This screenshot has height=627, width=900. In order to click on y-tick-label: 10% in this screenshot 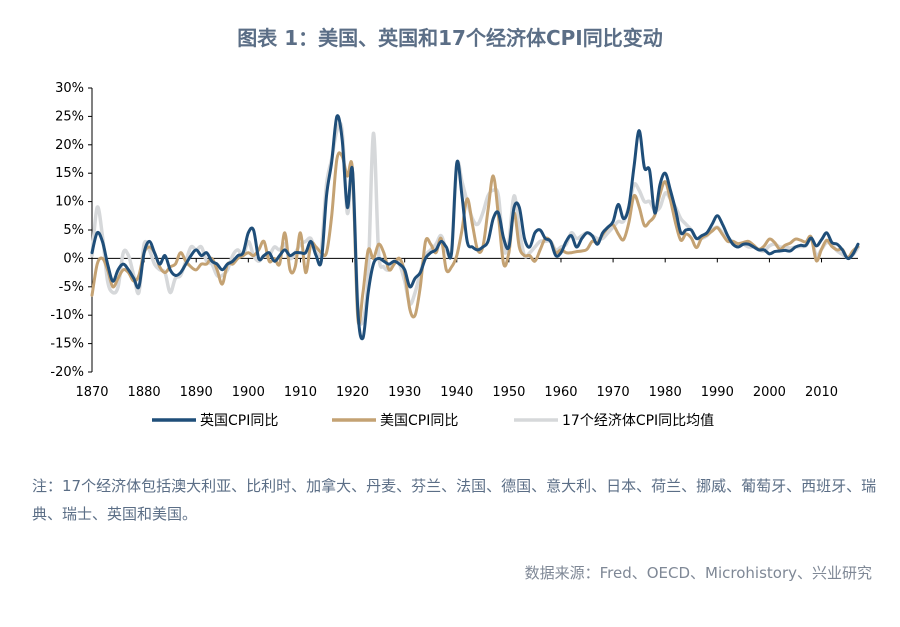, I will do `click(69, 202)`.